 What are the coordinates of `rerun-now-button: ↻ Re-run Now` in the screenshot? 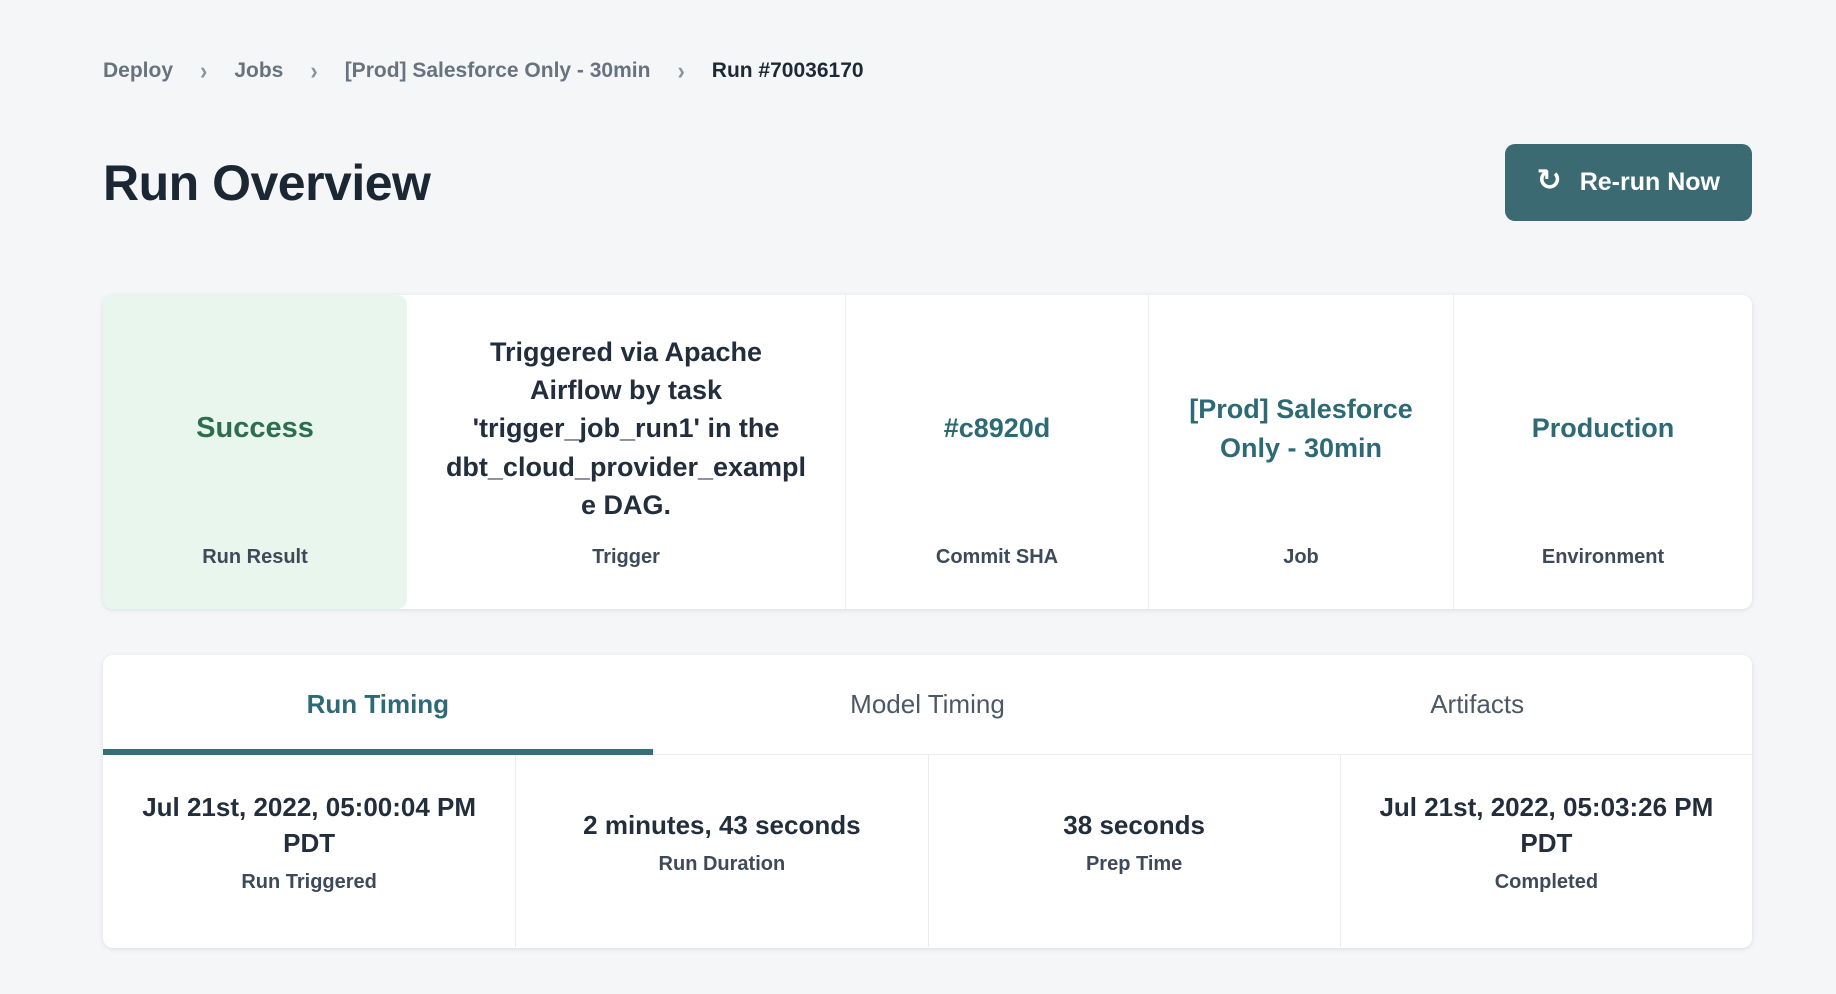 It's located at (1628, 182).